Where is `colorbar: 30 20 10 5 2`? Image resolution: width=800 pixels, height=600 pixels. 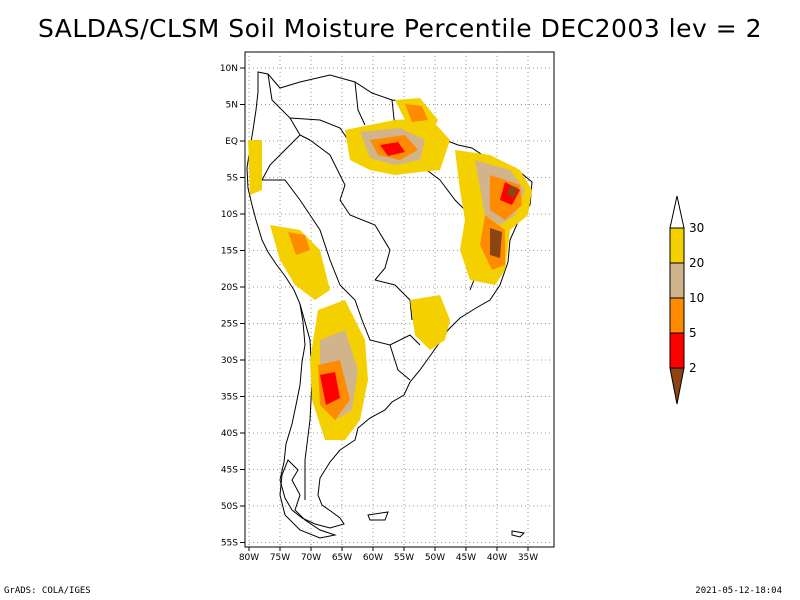
colorbar: 30 20 10 5 2 is located at coordinates (686, 300).